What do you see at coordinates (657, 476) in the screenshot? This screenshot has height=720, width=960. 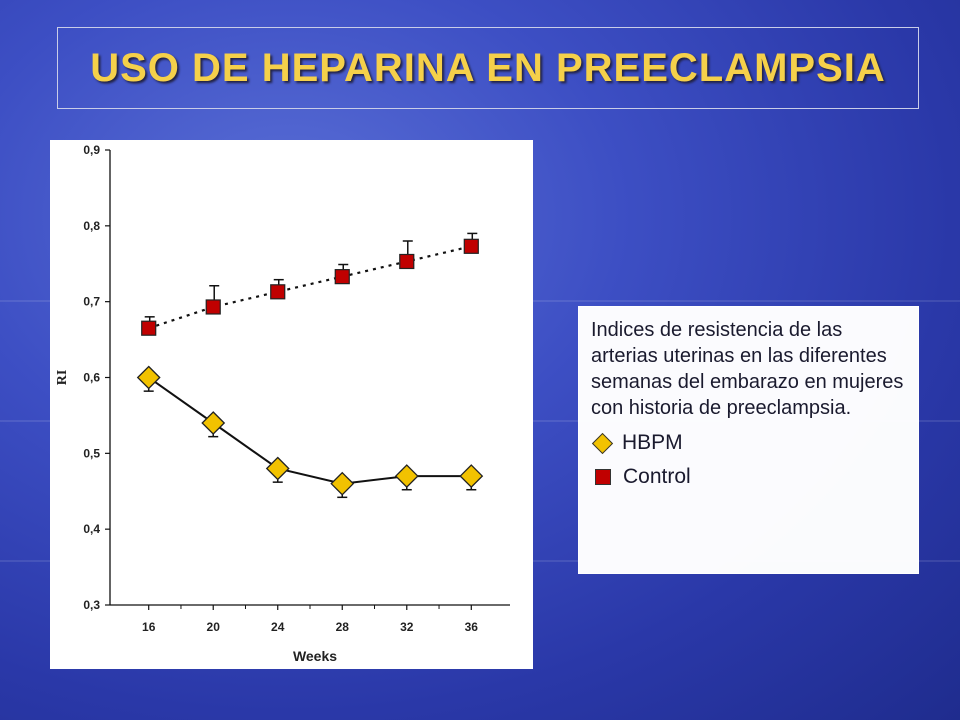 I see `legend-label-control: Control` at bounding box center [657, 476].